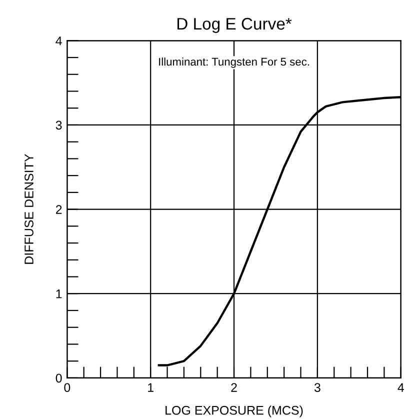 This screenshot has width=412, height=419. What do you see at coordinates (59, 294) in the screenshot?
I see `y-tick-label: 1` at bounding box center [59, 294].